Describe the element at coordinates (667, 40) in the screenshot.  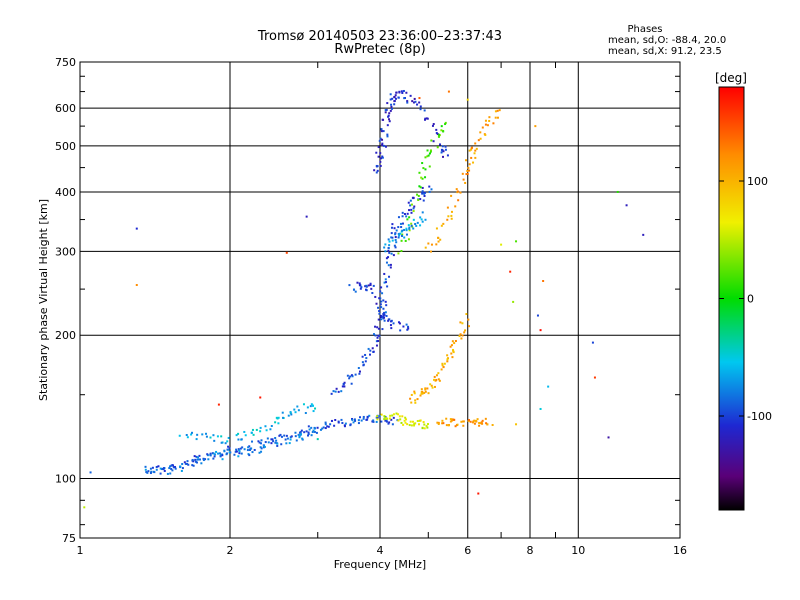
I see `phase-stats-o: mean, sd,O: -88.4, 20.0` at that location.